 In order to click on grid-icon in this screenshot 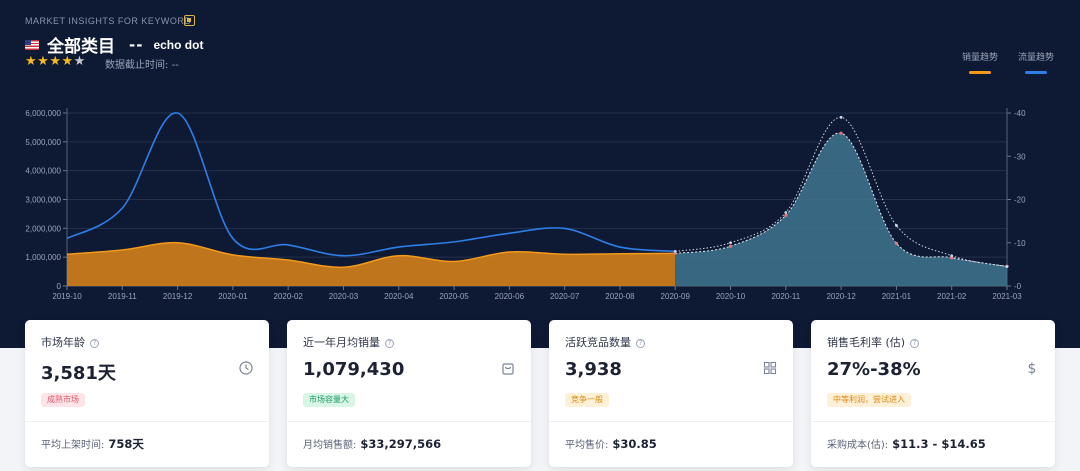, I will do `click(770, 369)`.